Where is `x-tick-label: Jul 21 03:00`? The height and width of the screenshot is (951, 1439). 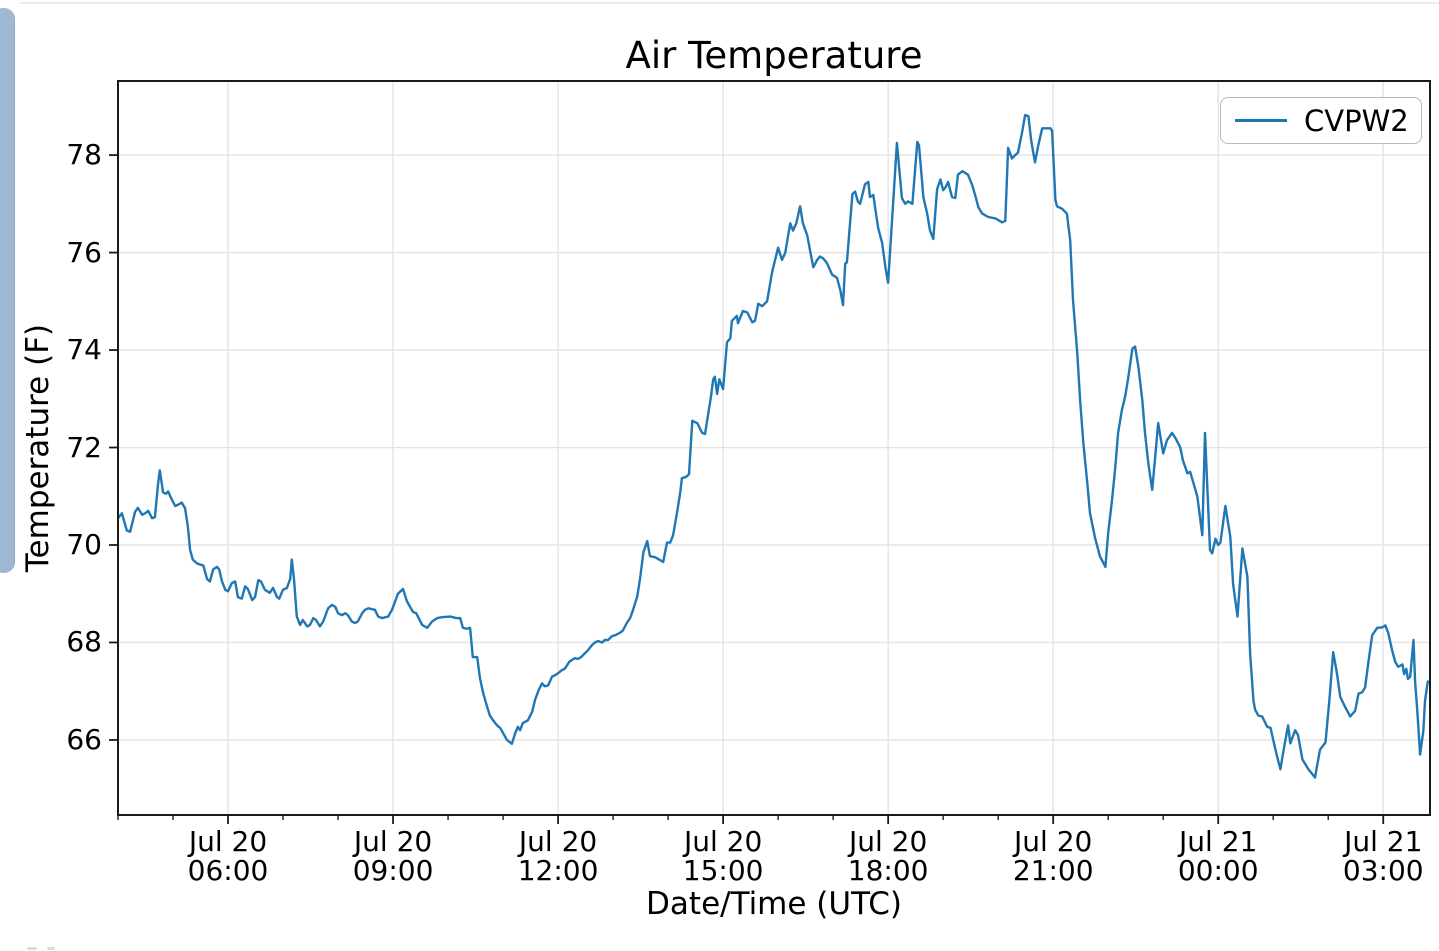 x-tick-label: Jul 21 03:00 is located at coordinates (1383, 856).